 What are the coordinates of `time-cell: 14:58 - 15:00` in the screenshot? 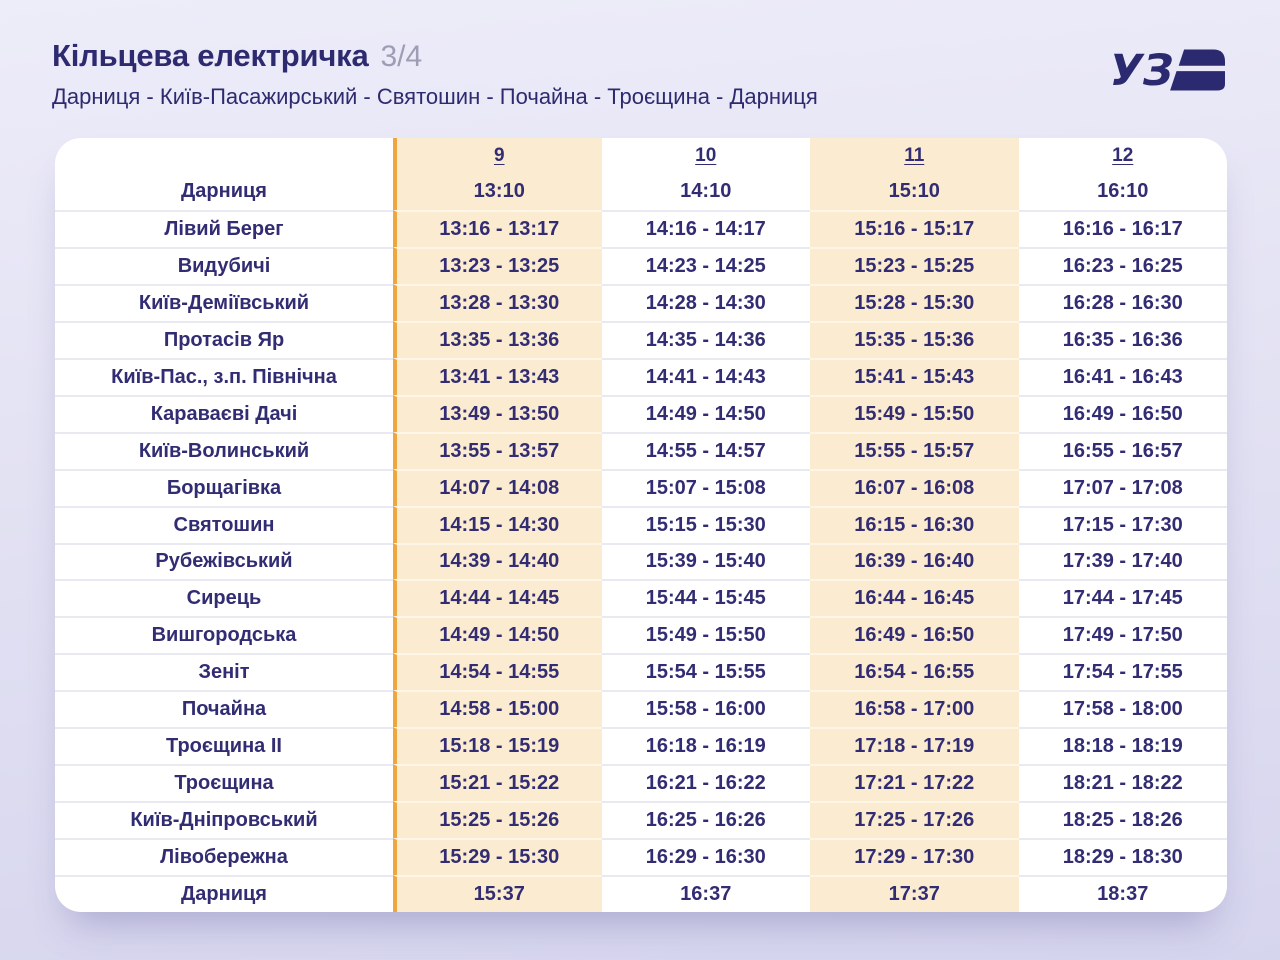 It's located at (497, 709).